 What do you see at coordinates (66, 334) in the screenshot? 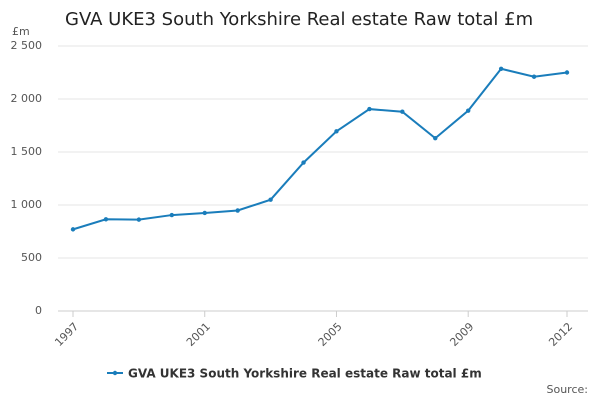
I see `x-tick-label: 1997` at bounding box center [66, 334].